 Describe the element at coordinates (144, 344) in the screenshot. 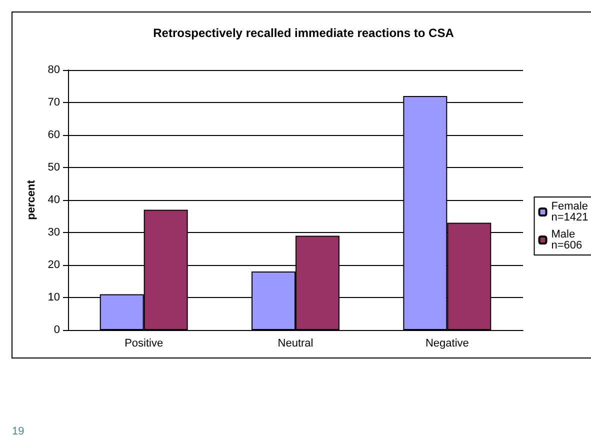

I see `x-tick-label: Positive` at that location.